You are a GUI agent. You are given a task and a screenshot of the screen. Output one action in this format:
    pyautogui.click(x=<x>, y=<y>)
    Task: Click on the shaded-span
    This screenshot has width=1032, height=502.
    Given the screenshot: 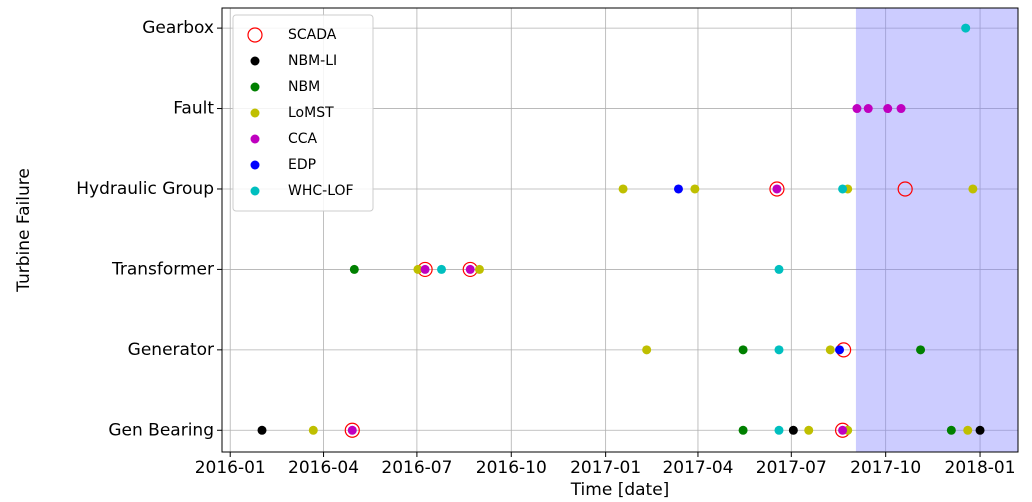 What is the action you would take?
    pyautogui.click(x=936, y=230)
    